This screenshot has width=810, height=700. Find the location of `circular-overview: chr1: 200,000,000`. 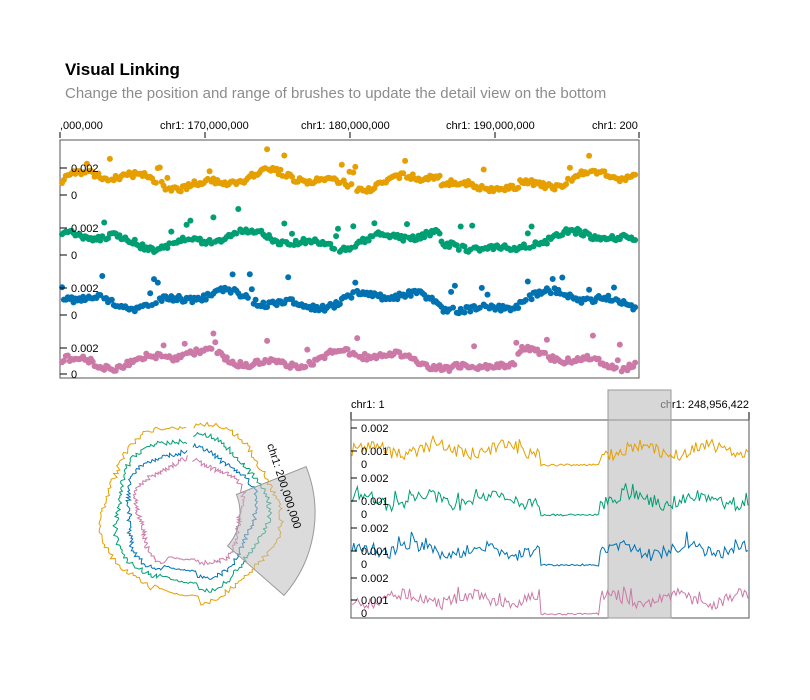

circular-overview: chr1: 200,000,000 is located at coordinates (207, 513).